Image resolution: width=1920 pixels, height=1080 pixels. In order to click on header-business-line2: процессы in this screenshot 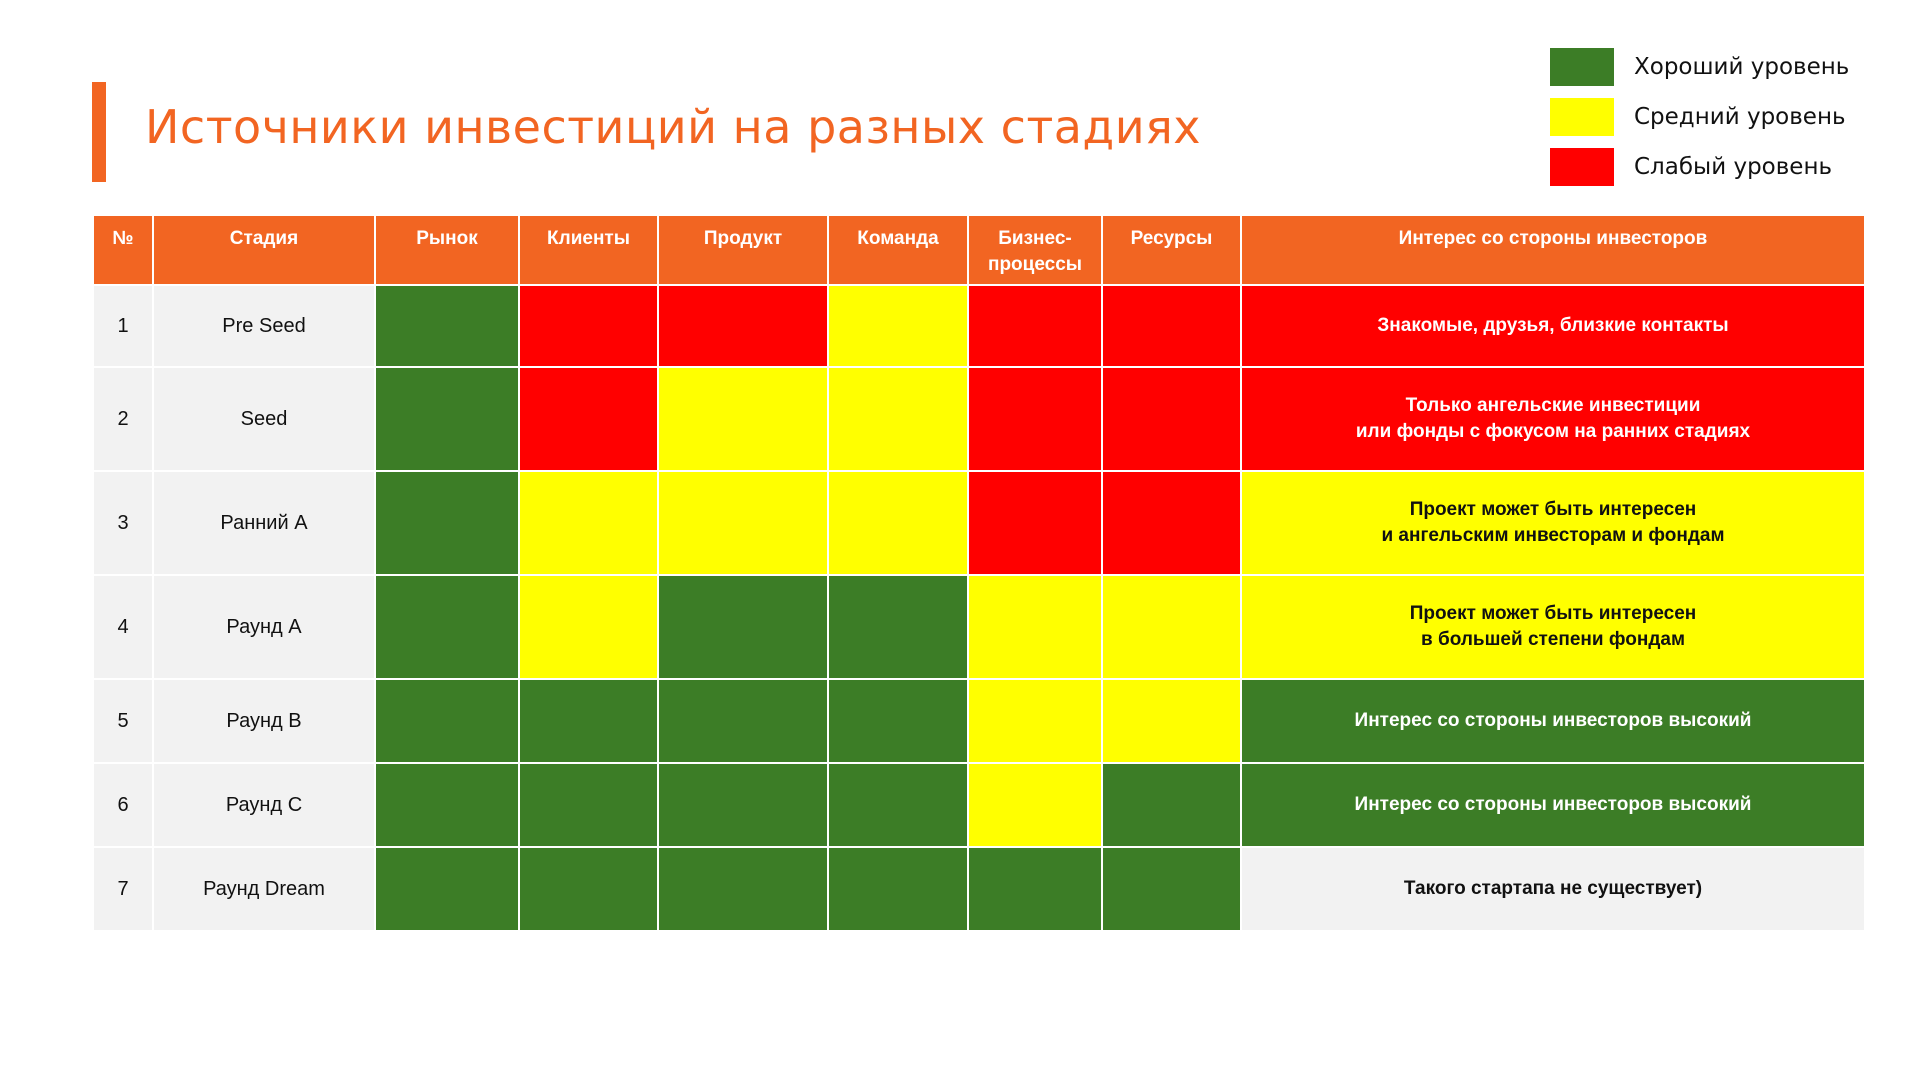, I will do `click(1035, 264)`.